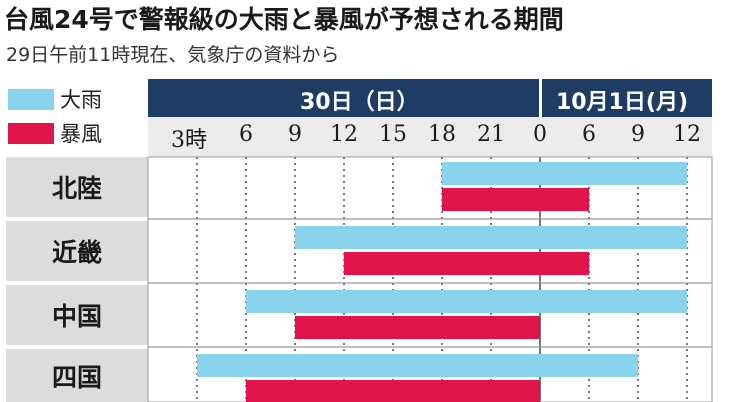 The image size is (750, 402). What do you see at coordinates (442, 134) in the screenshot?
I see `hour-tick-label: 18` at bounding box center [442, 134].